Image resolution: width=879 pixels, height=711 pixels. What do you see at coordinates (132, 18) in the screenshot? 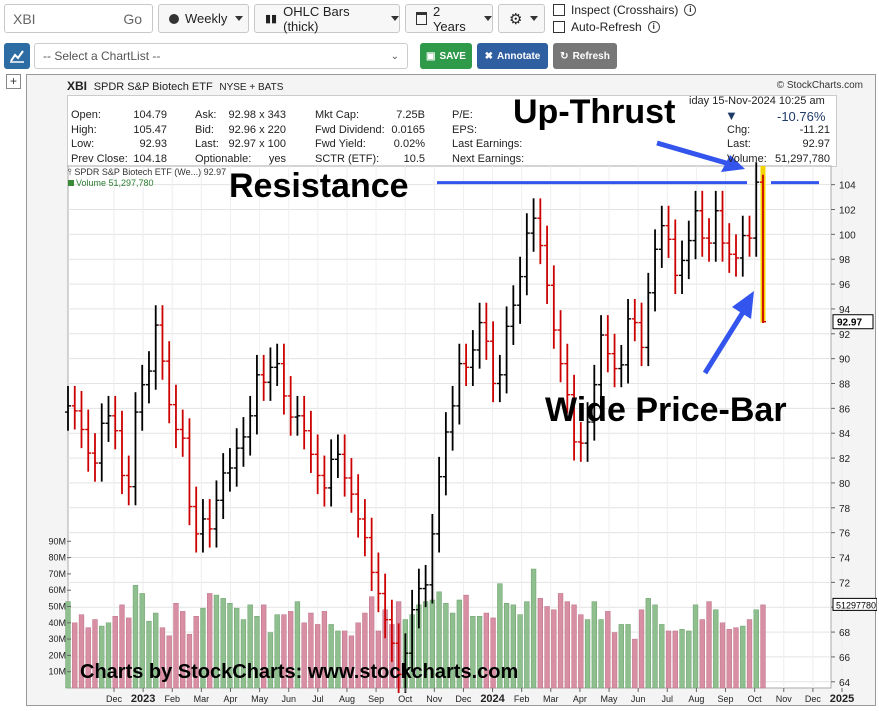
I see `go-button: Go` at bounding box center [132, 18].